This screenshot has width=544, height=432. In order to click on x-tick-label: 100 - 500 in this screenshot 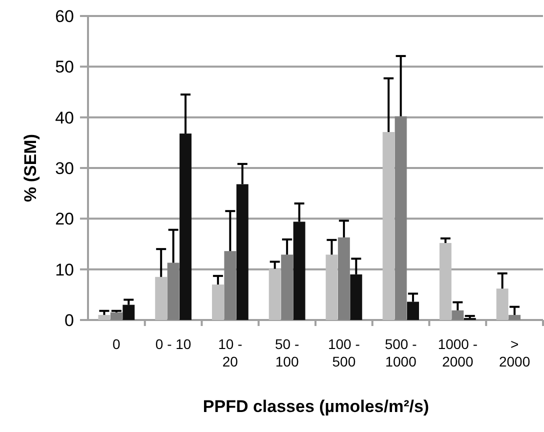, I will do `click(344, 353)`.